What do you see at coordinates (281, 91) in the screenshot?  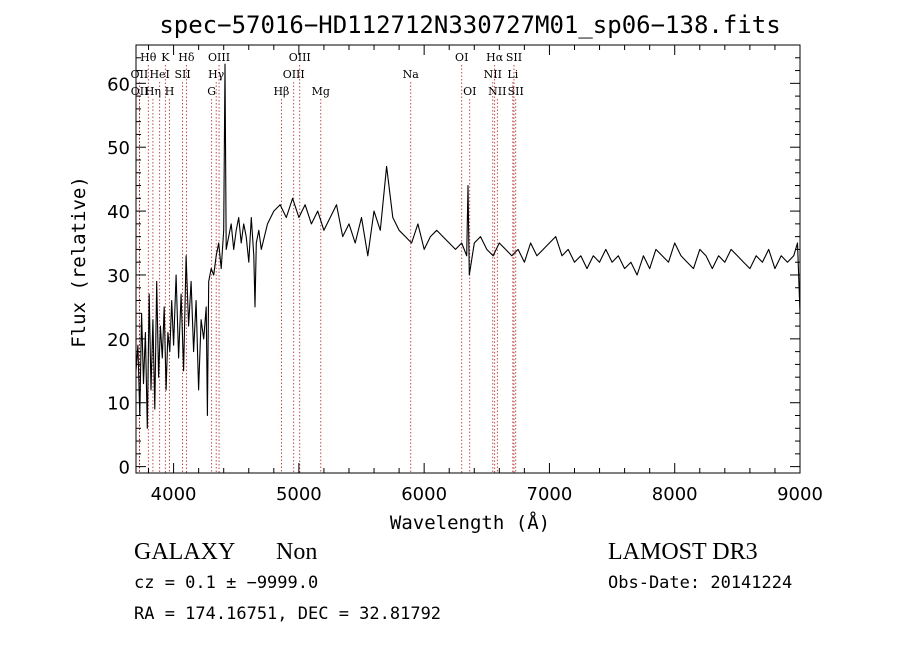 I see `line-marker-label: Hβ` at bounding box center [281, 91].